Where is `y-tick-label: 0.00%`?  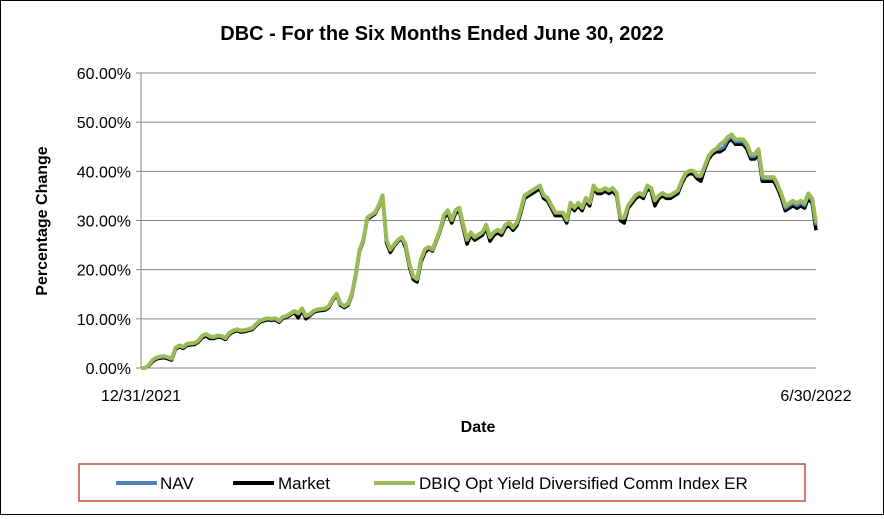
y-tick-label: 0.00% is located at coordinates (108, 369).